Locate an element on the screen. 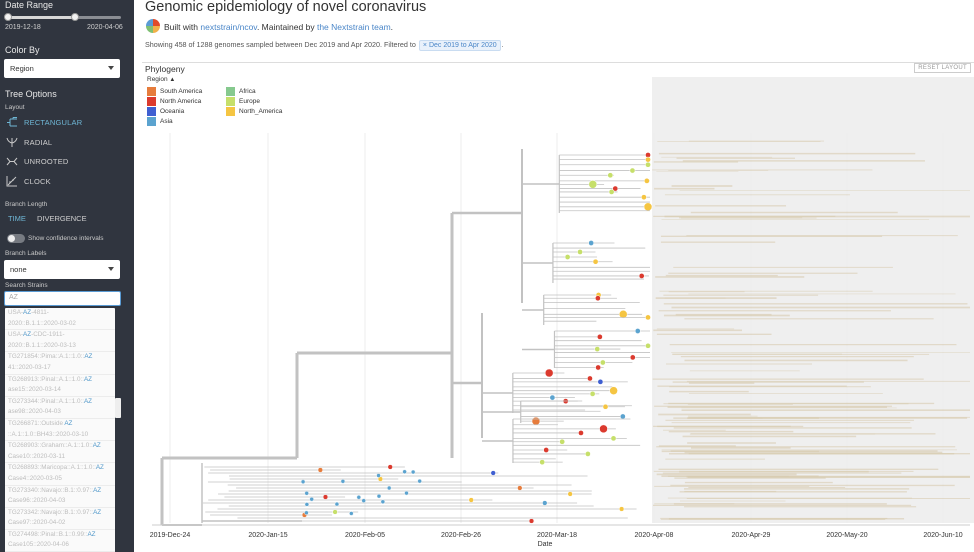 The image size is (974, 552). legend-item: Africa is located at coordinates (241, 91).